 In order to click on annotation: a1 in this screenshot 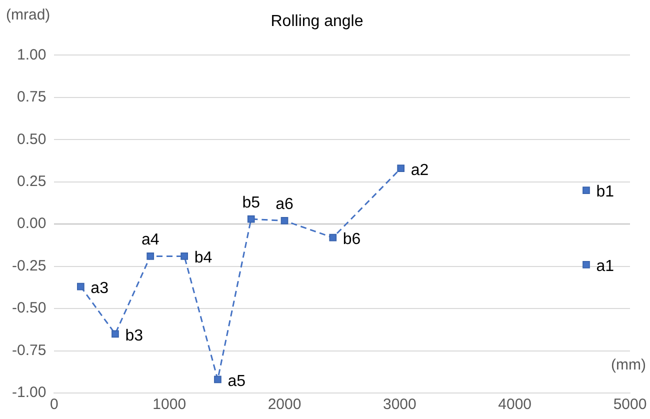, I will do `click(605, 267)`.